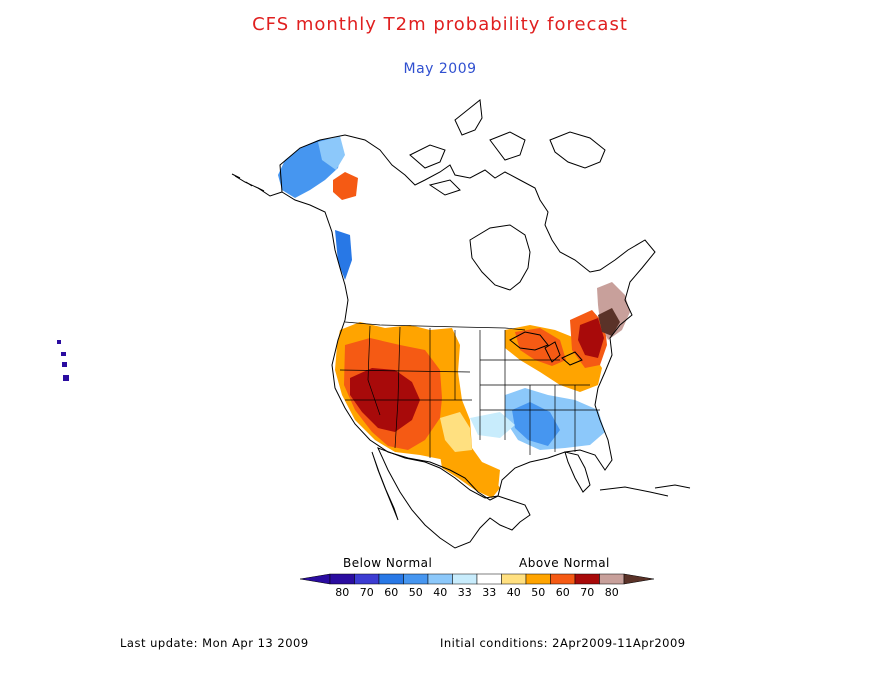  Describe the element at coordinates (345, 186) in the screenshot. I see `alaska-above-spot` at that location.